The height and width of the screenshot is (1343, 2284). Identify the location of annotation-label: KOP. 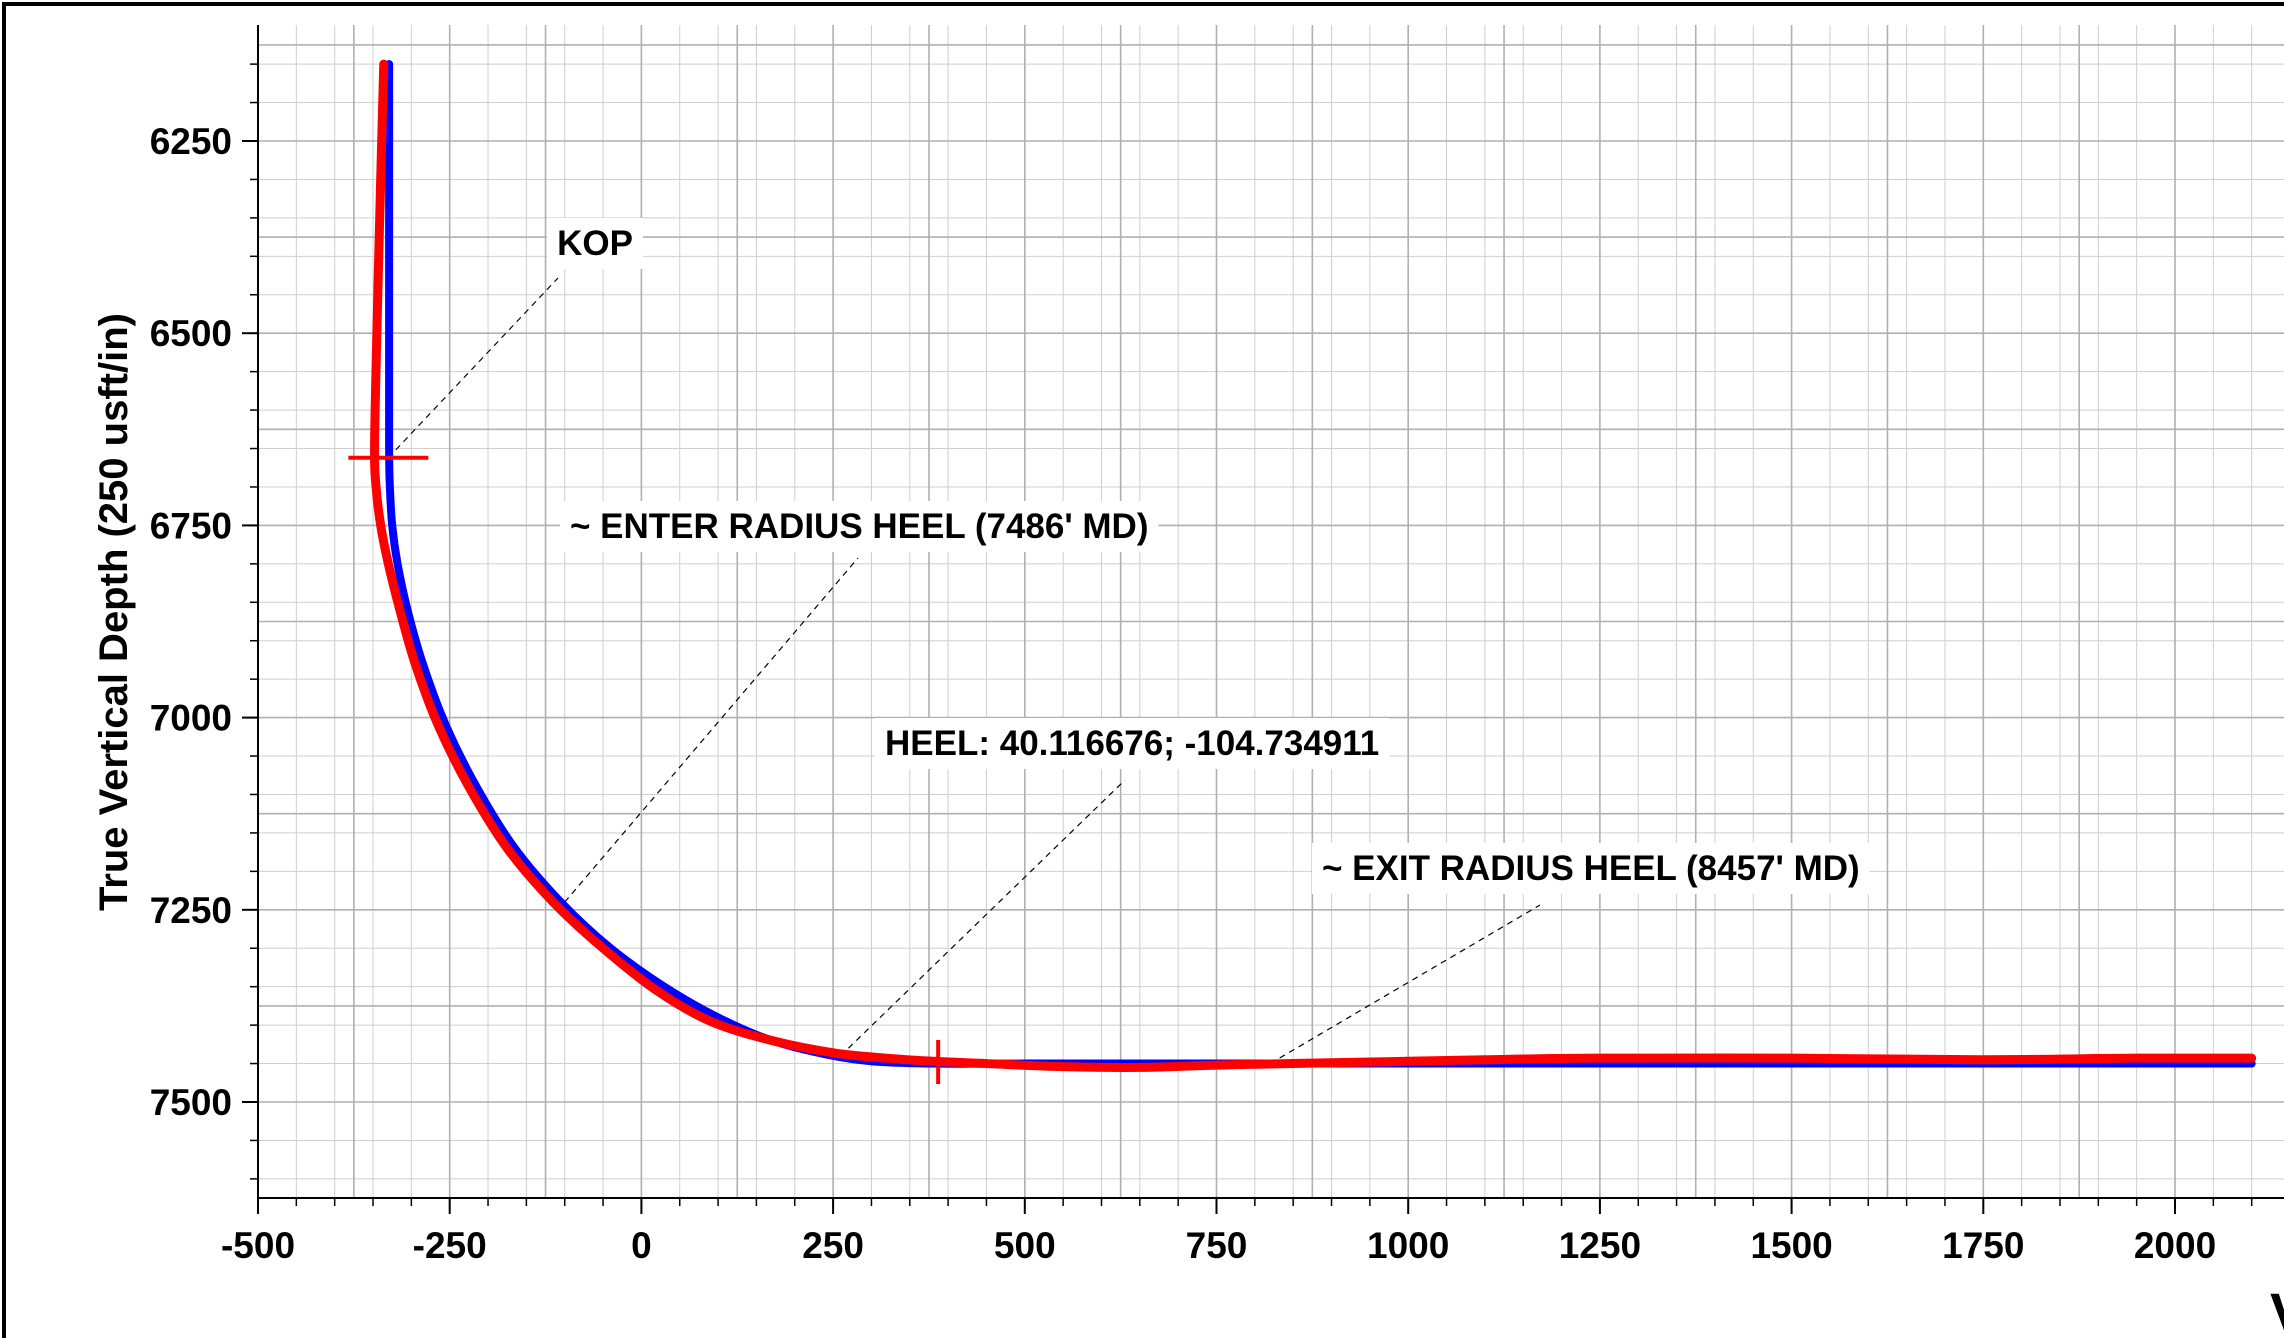
(595, 243).